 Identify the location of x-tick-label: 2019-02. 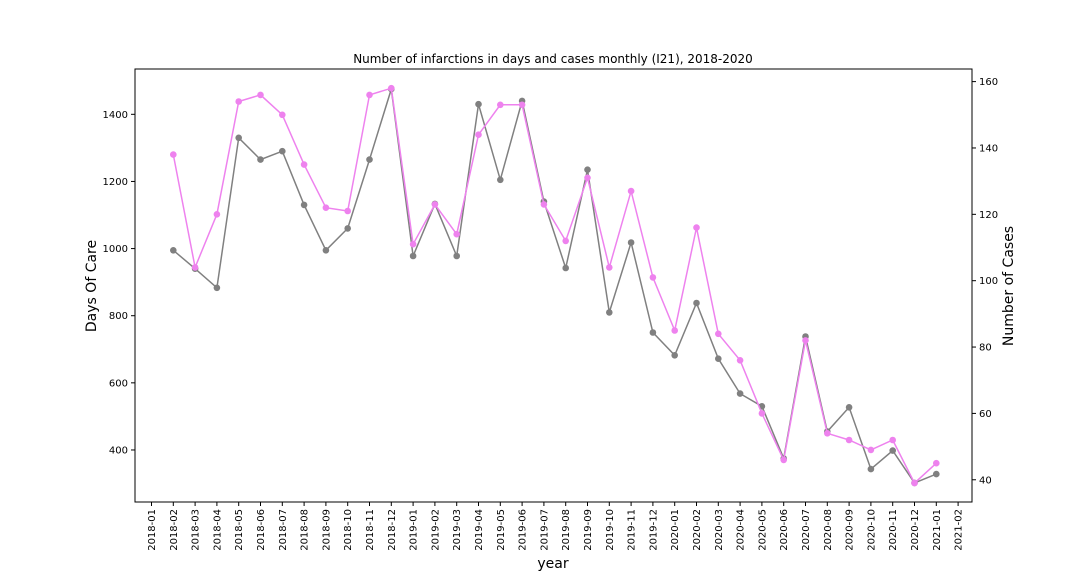
(435, 530).